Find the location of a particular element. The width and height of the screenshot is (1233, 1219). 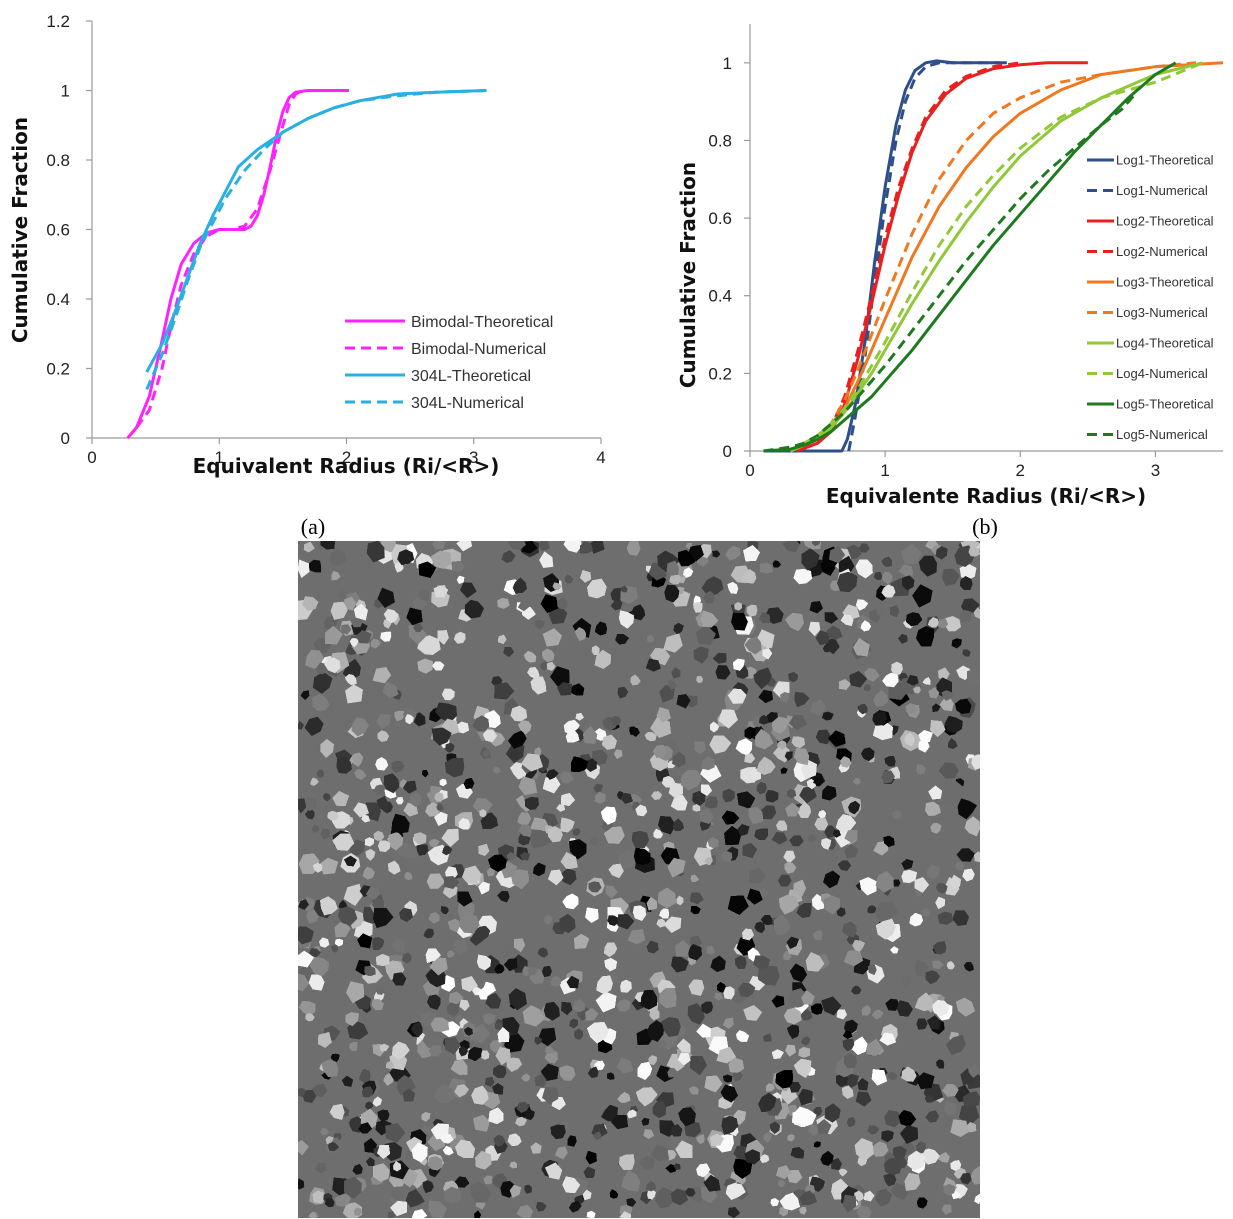

chart-b-y-axis-title: Cumulative Fraction is located at coordinates (688, 275).